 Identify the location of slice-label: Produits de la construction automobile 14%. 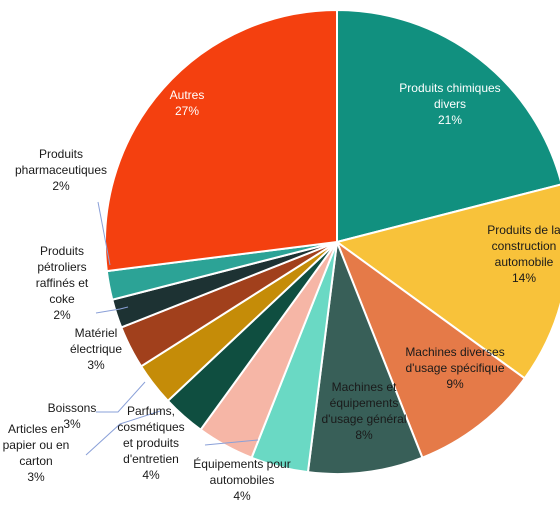
(523, 254).